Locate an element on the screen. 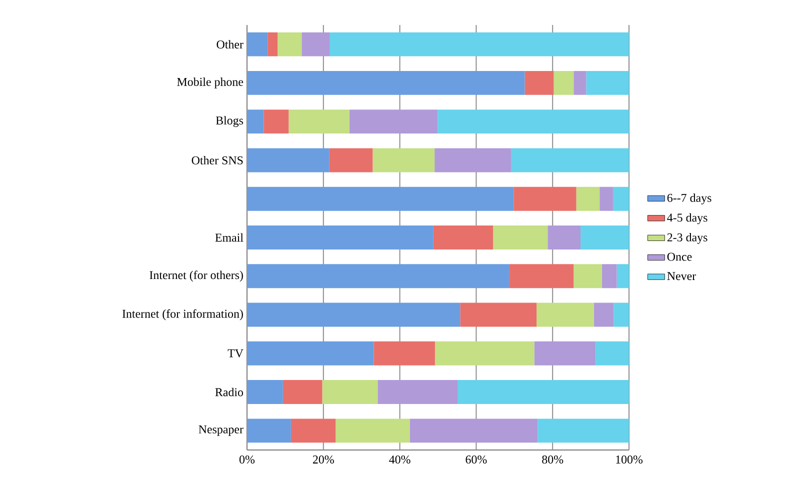 This screenshot has width=787, height=485. y-tick-label: Other SNS is located at coordinates (217, 160).